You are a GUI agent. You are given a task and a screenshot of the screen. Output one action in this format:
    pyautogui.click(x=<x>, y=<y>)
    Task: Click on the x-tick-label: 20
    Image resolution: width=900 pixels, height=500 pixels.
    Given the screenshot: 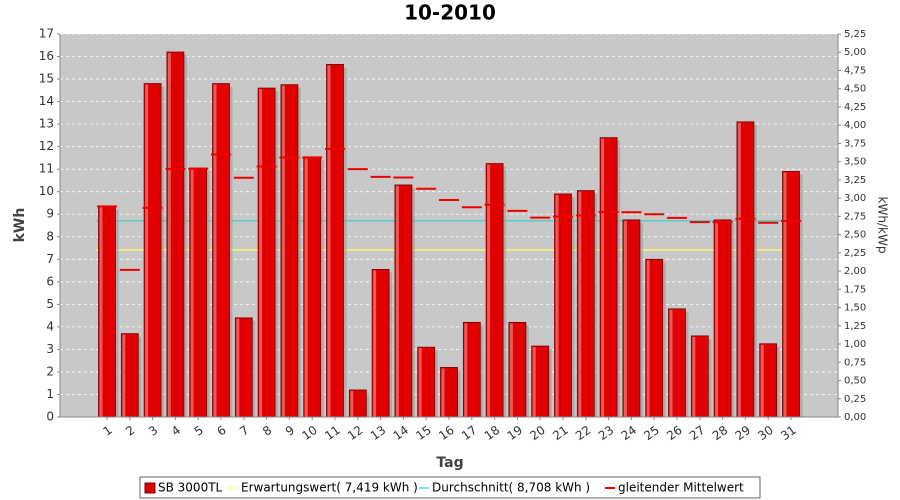 What is the action you would take?
    pyautogui.click(x=537, y=433)
    